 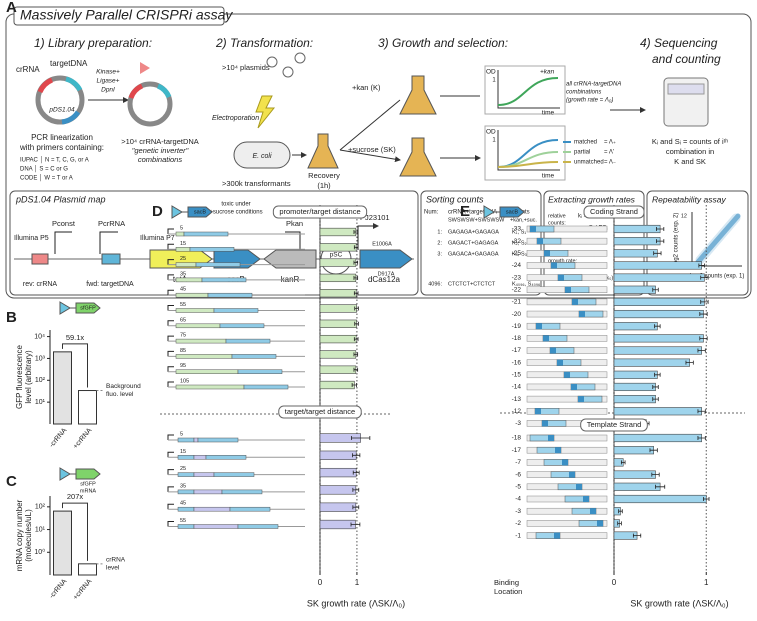 I want to click on label: K and SK, so click(x=690, y=161).